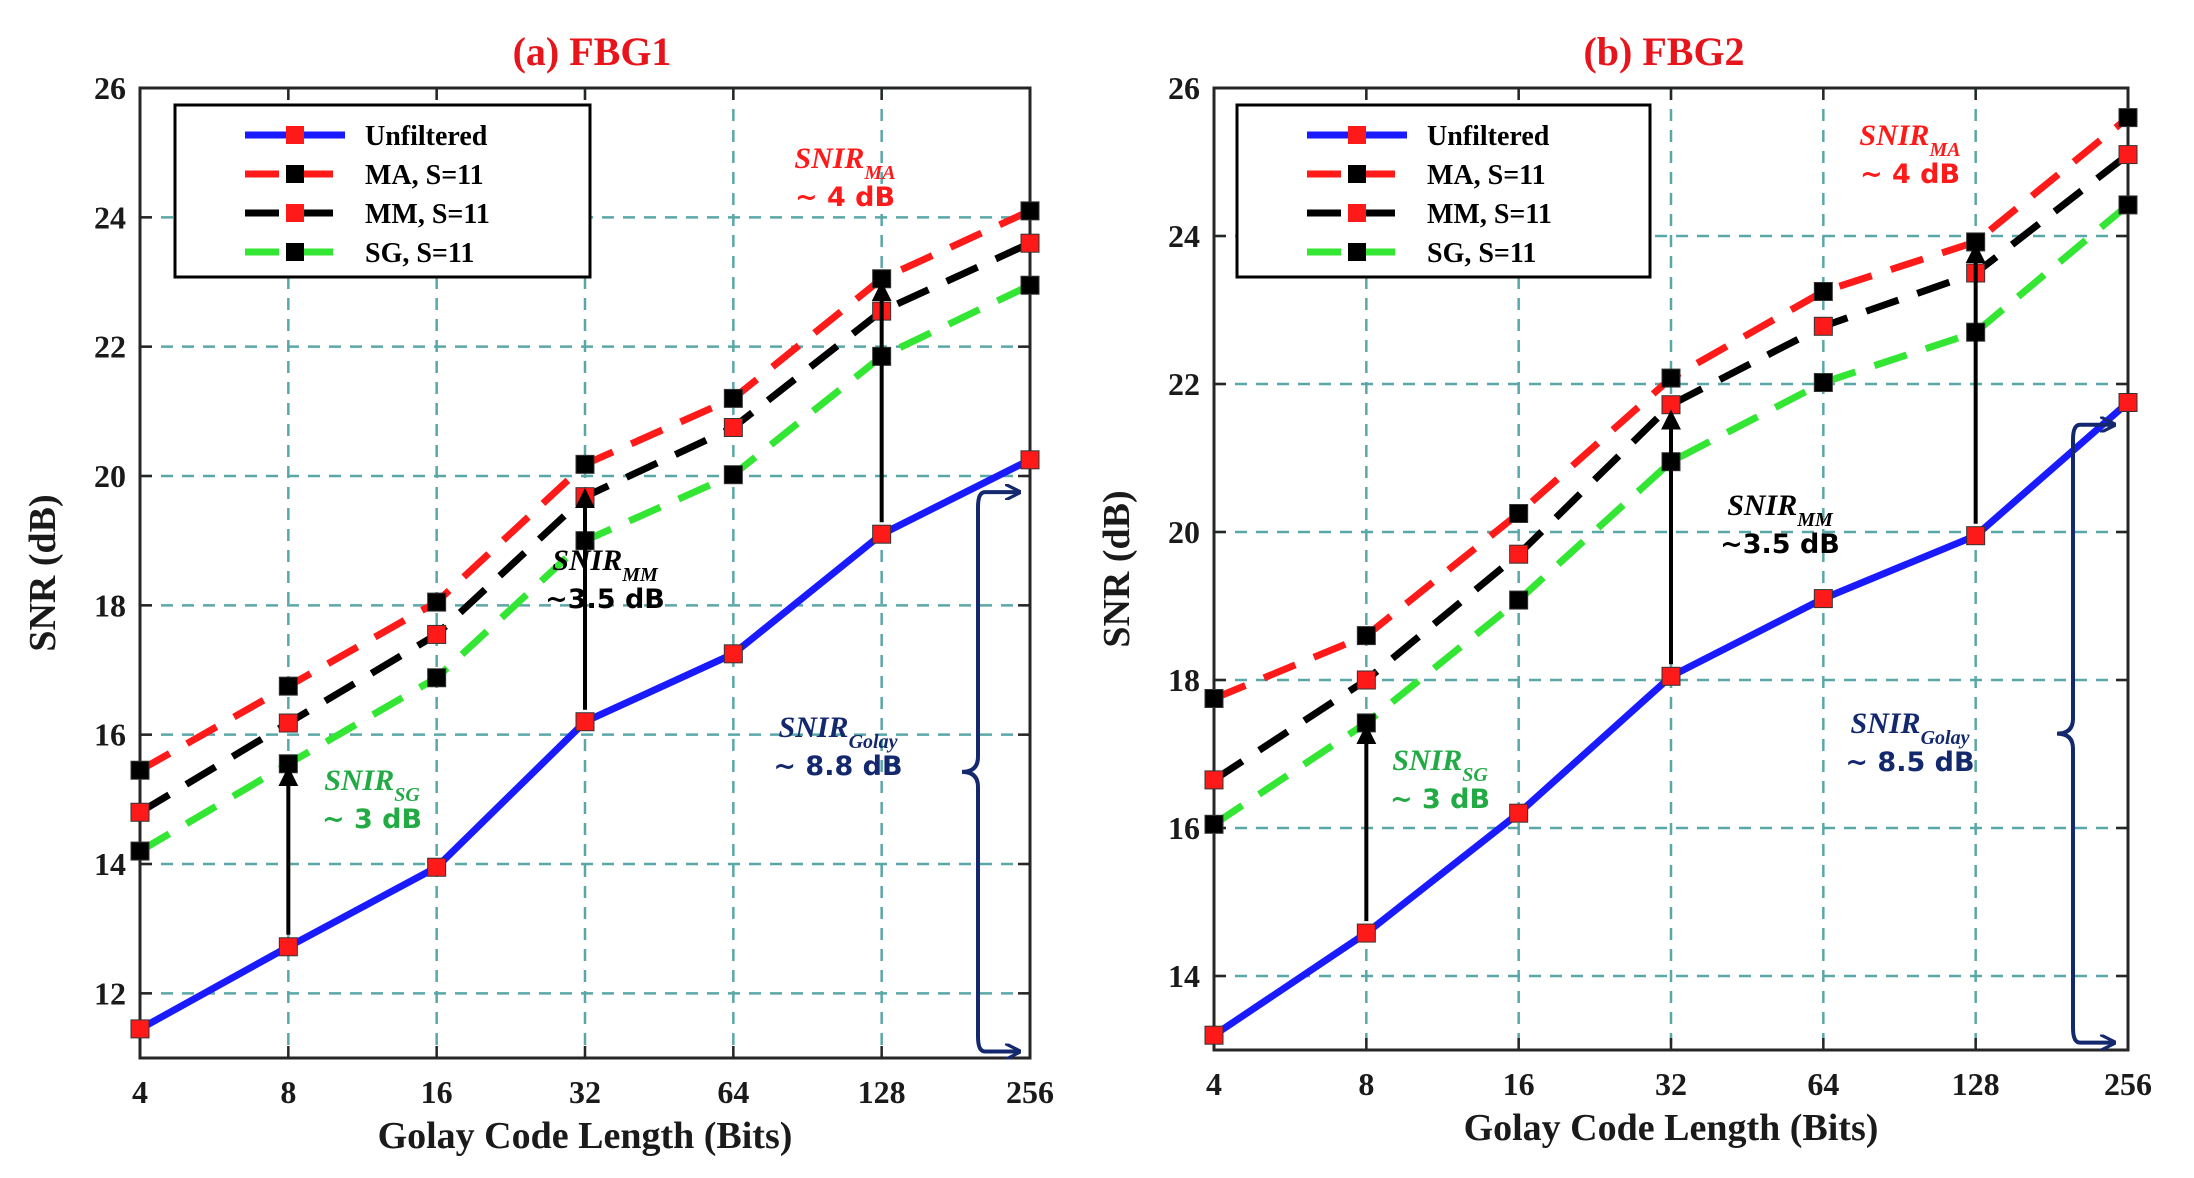  What do you see at coordinates (605, 565) in the screenshot?
I see `annotation-mm-label: SNIRMM` at bounding box center [605, 565].